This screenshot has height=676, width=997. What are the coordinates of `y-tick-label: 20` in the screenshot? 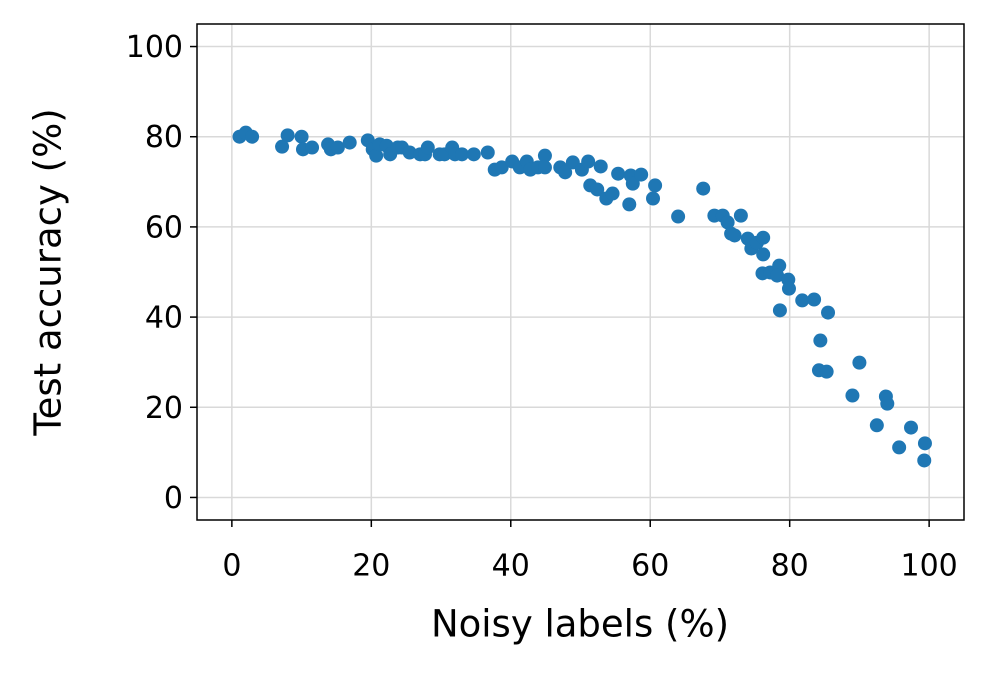 It's located at (164, 408).